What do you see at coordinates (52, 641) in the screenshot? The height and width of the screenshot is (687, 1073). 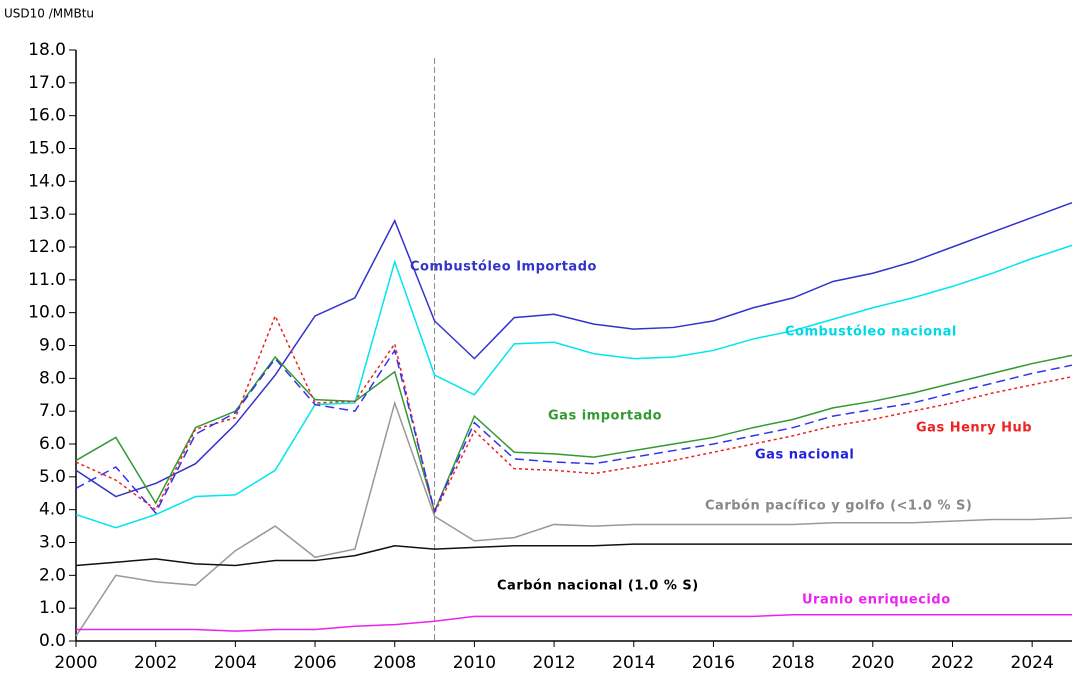 I see `y-tick-label: 0.0` at bounding box center [52, 641].